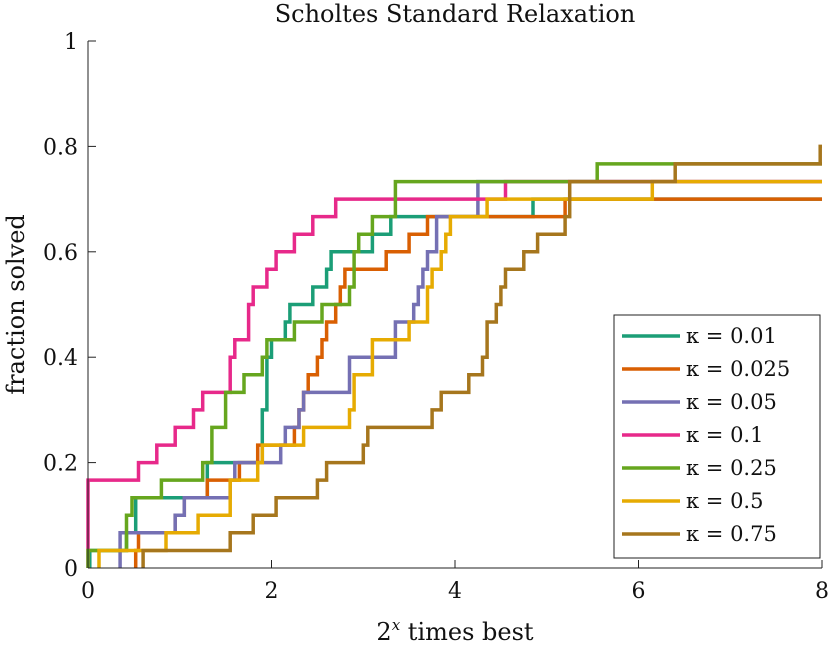 The width and height of the screenshot is (830, 645). Describe the element at coordinates (455, 14) in the screenshot. I see `chart-title: Scholtes Standard Relaxation` at that location.